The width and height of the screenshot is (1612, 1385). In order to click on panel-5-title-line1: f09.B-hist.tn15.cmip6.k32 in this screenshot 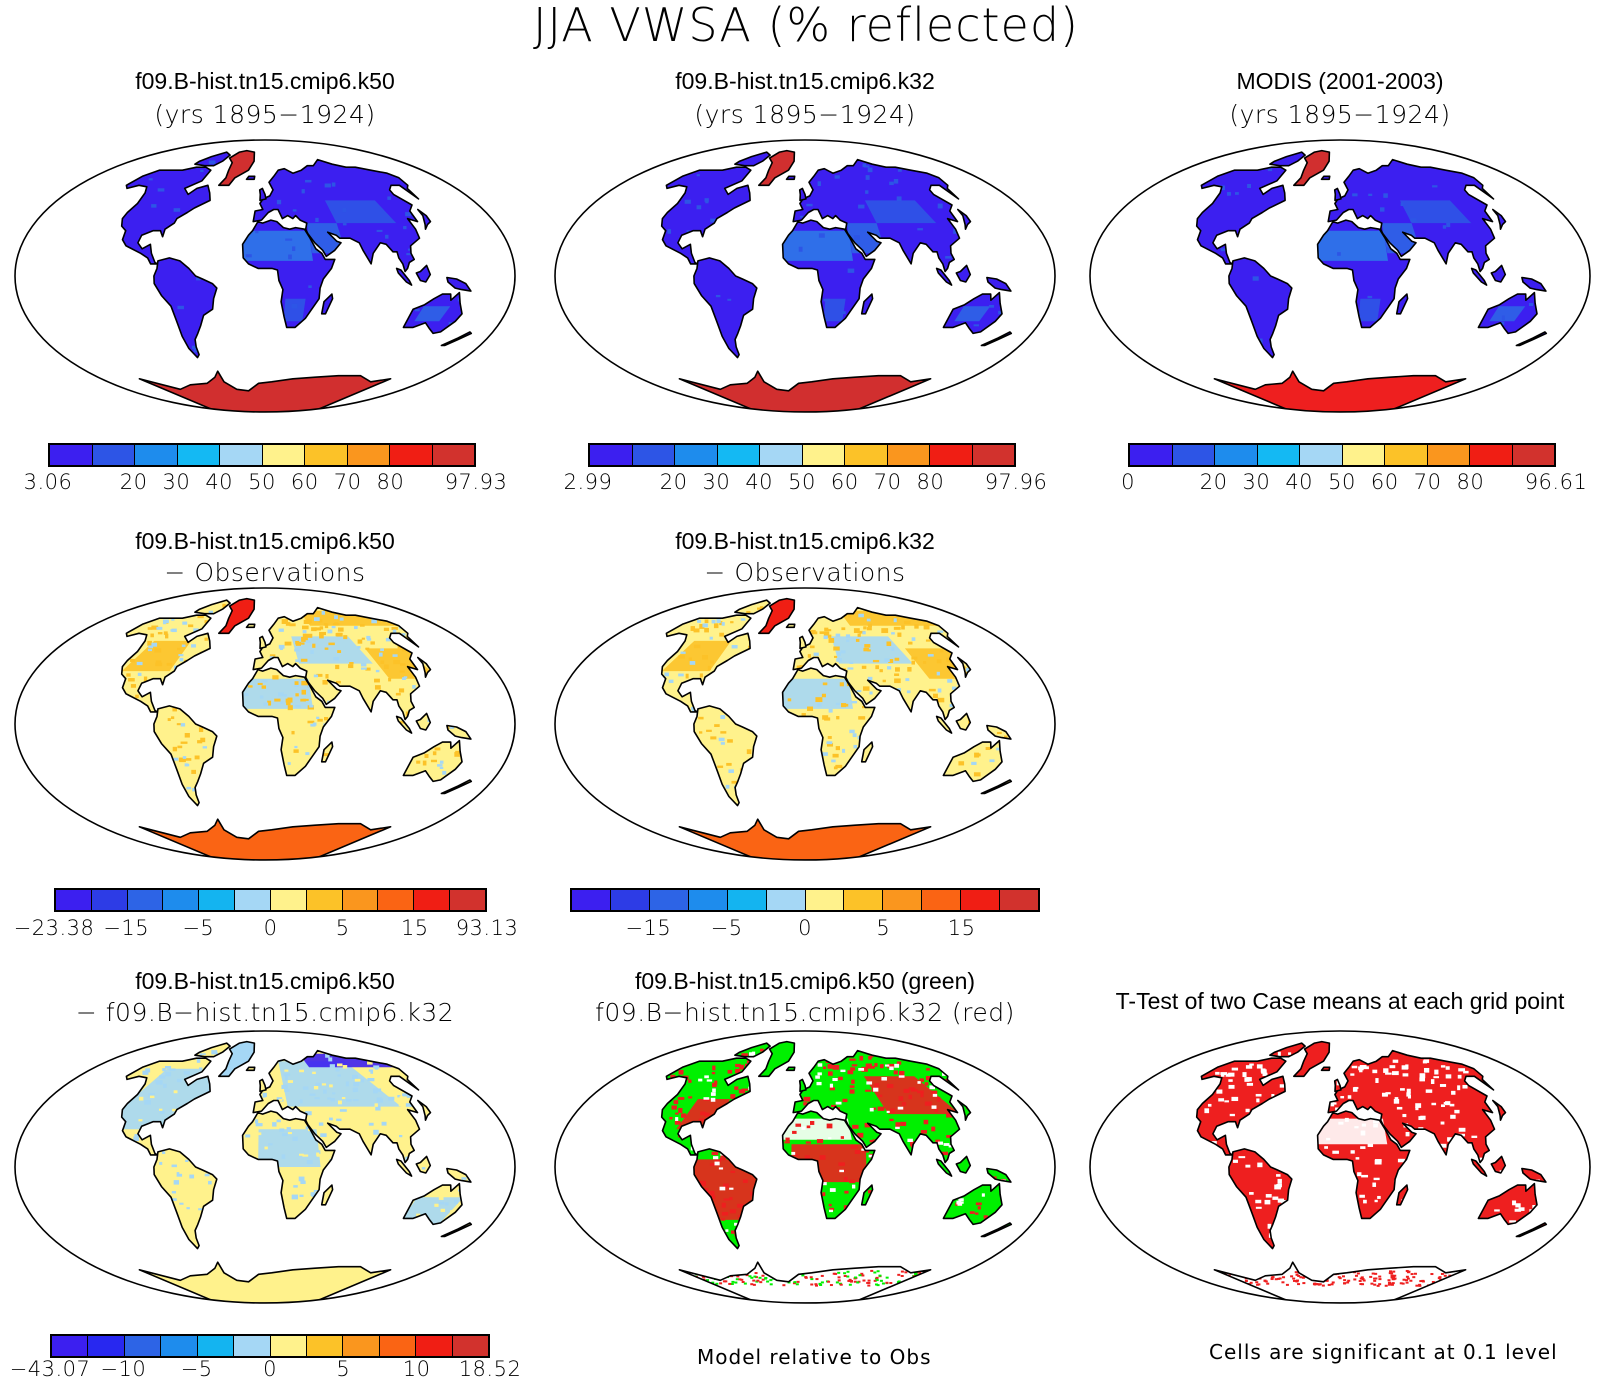, I will do `click(805, 541)`.